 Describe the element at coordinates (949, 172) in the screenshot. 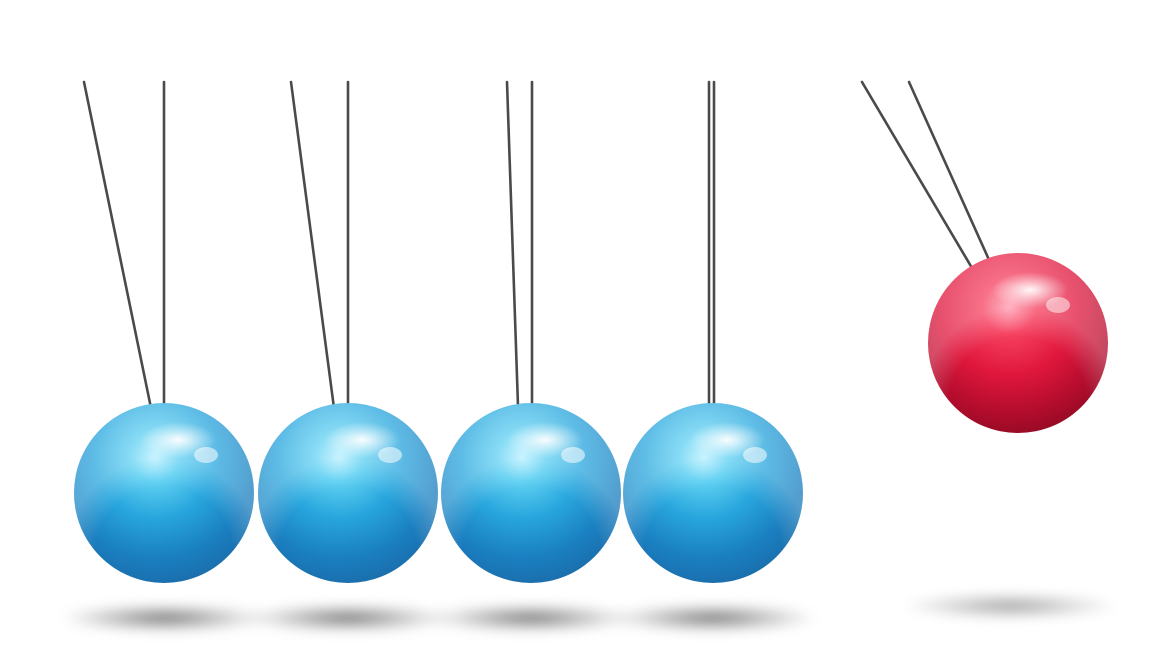

I see `string-ball-5-front` at that location.